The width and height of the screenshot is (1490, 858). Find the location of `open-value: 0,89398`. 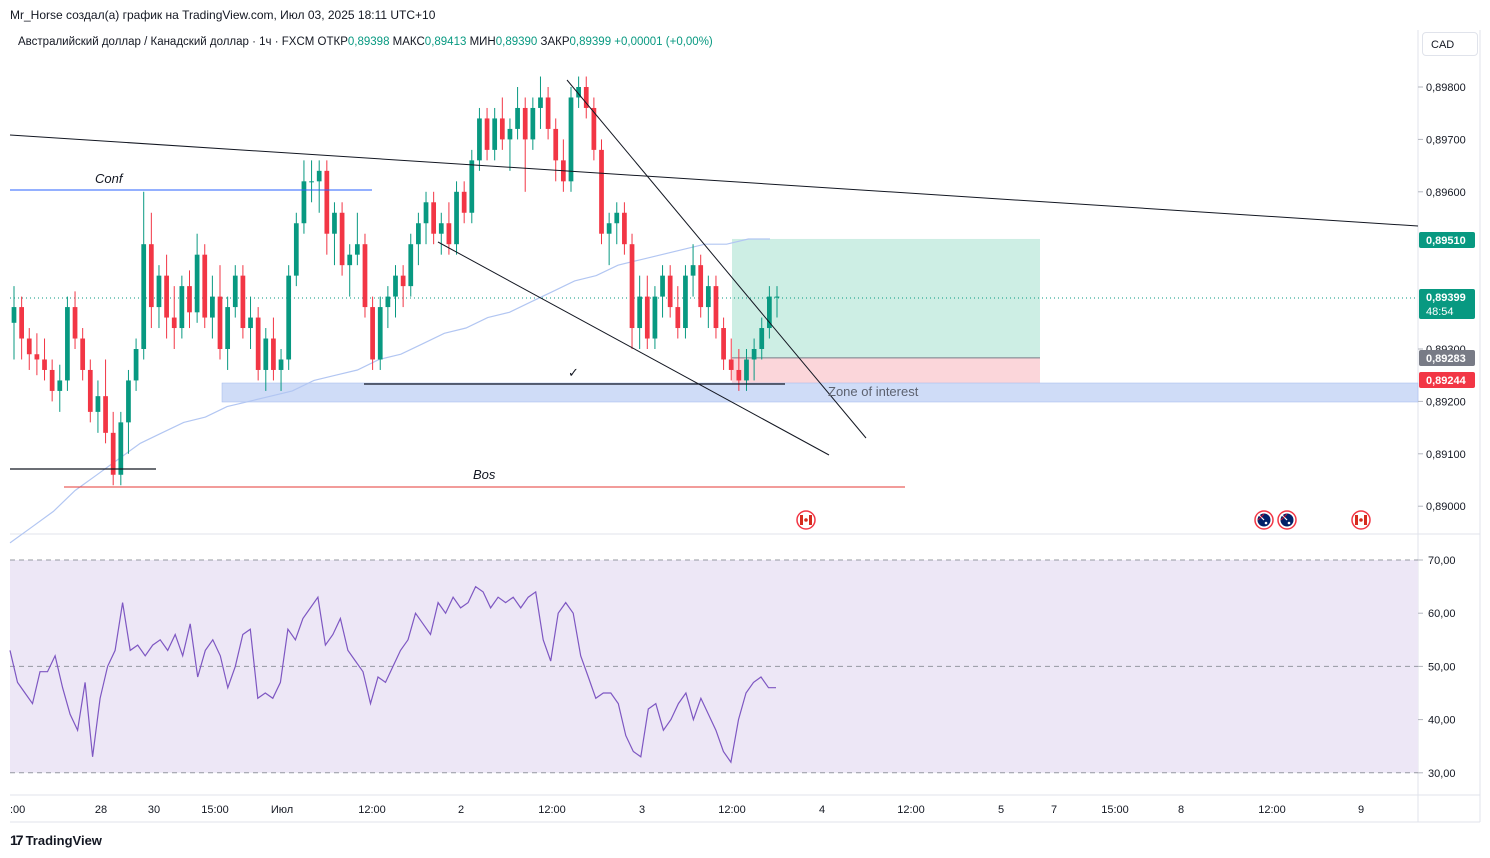

open-value: 0,89398 is located at coordinates (368, 42).